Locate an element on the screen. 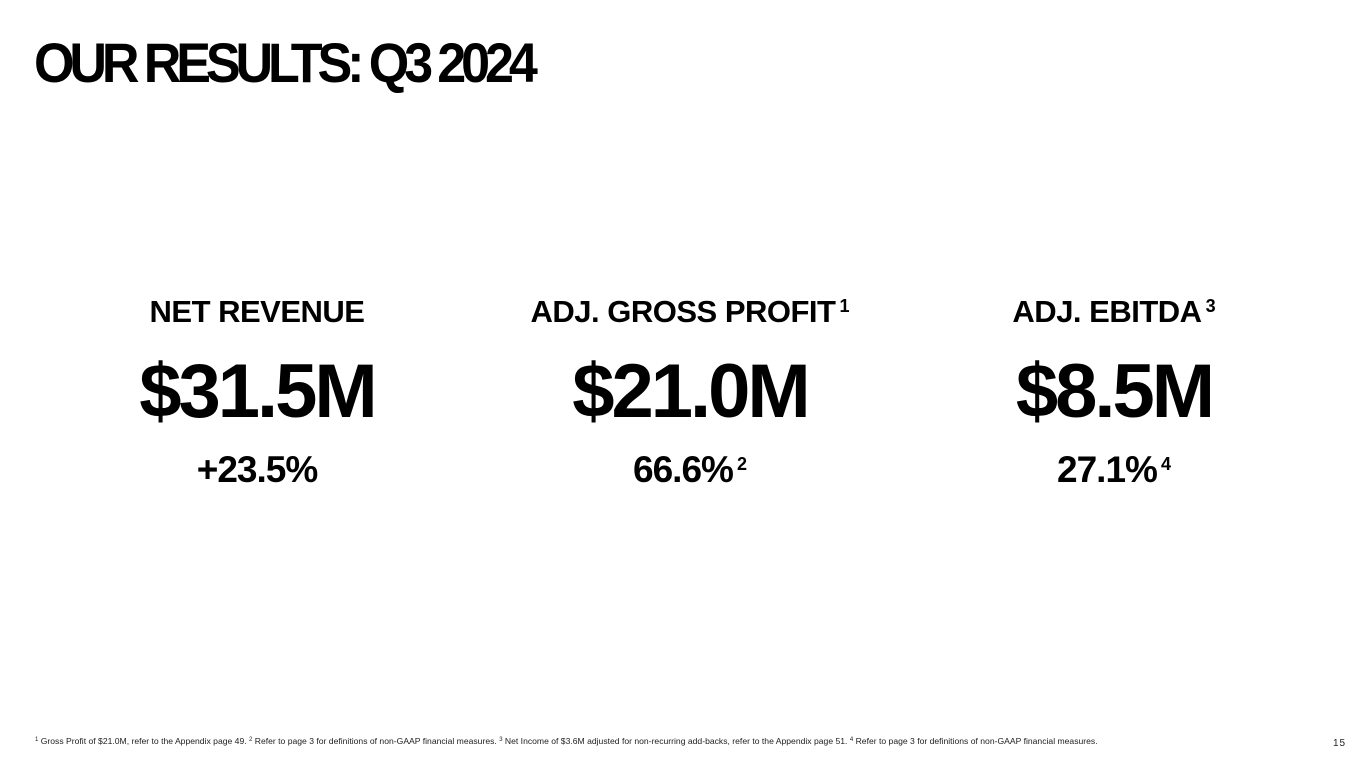 The width and height of the screenshot is (1365, 768). metric-label: ADJ. EBITDA 3 is located at coordinates (1114, 312).